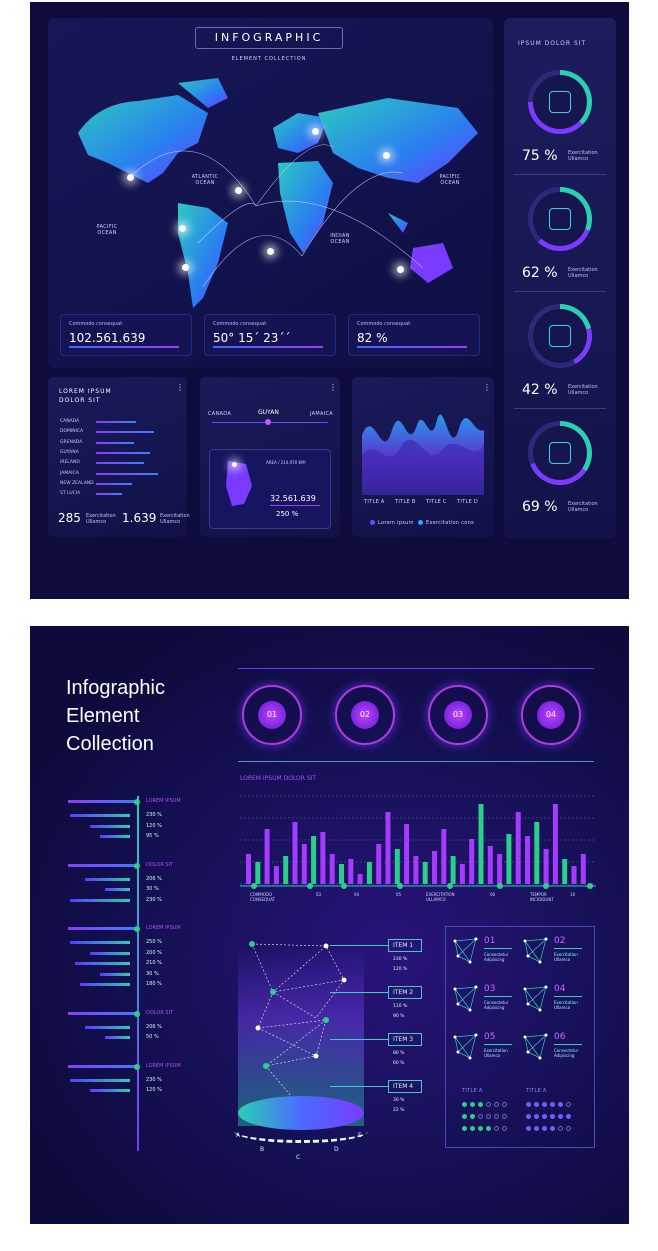 This screenshot has width=658, height=1251. Describe the element at coordinates (154, 963) in the screenshot. I see `group-value: 210 %` at that location.